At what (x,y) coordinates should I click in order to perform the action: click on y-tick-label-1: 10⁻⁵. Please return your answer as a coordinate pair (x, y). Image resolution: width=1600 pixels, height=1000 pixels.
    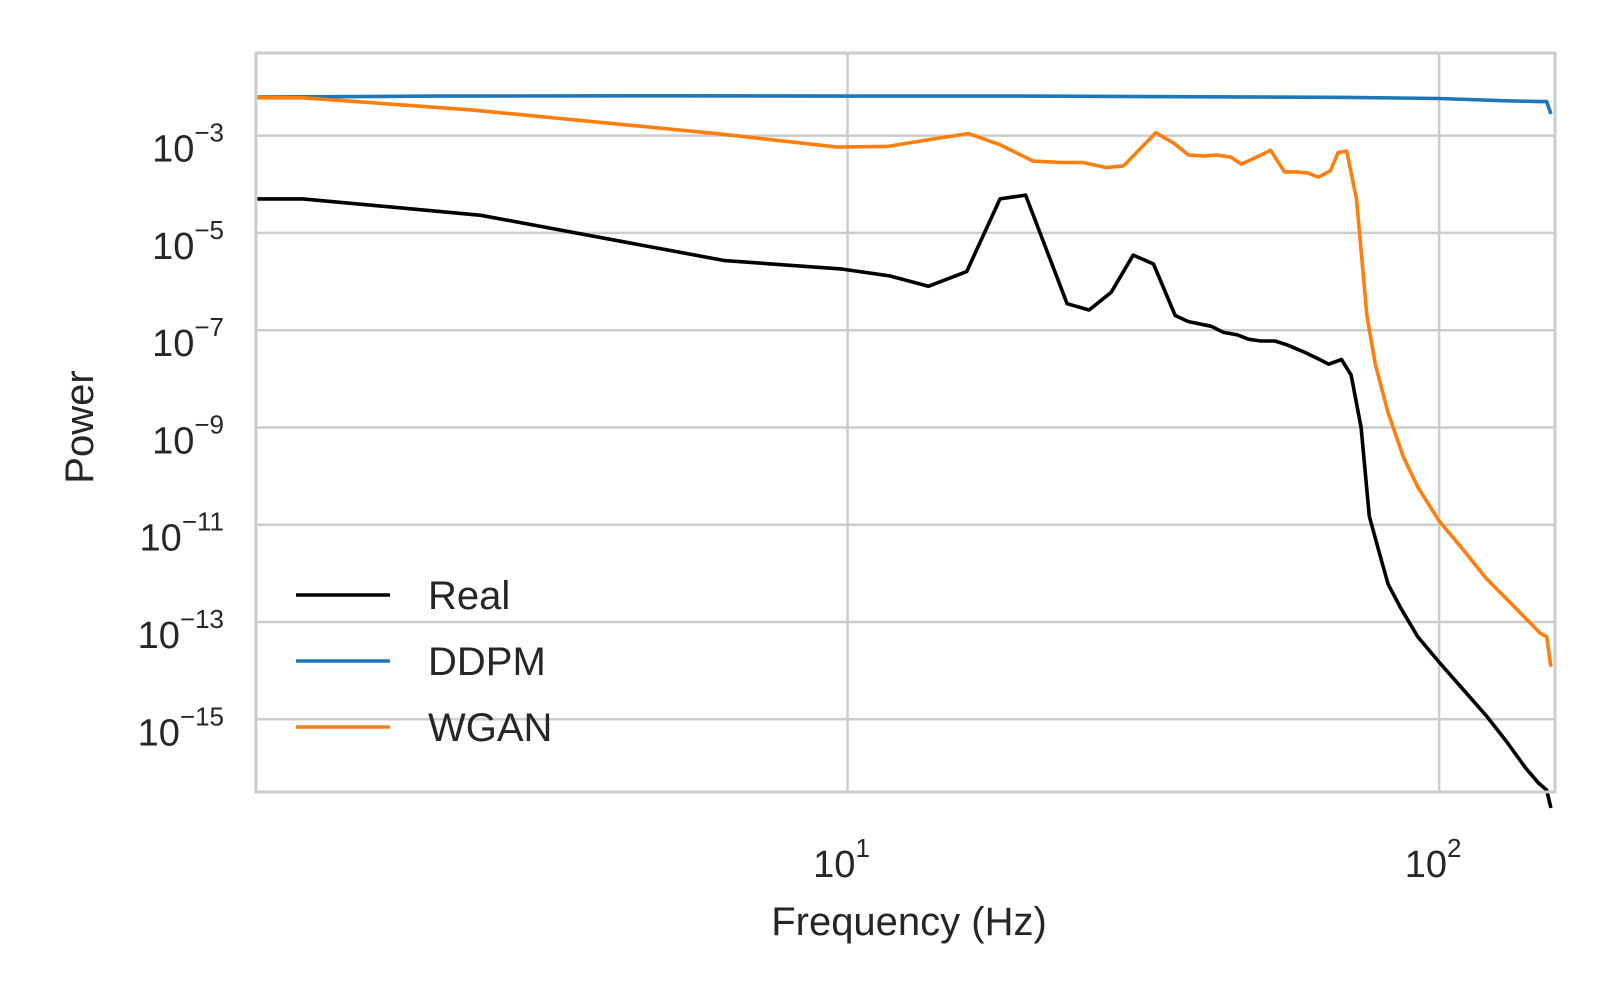
    Looking at the image, I should click on (188, 241).